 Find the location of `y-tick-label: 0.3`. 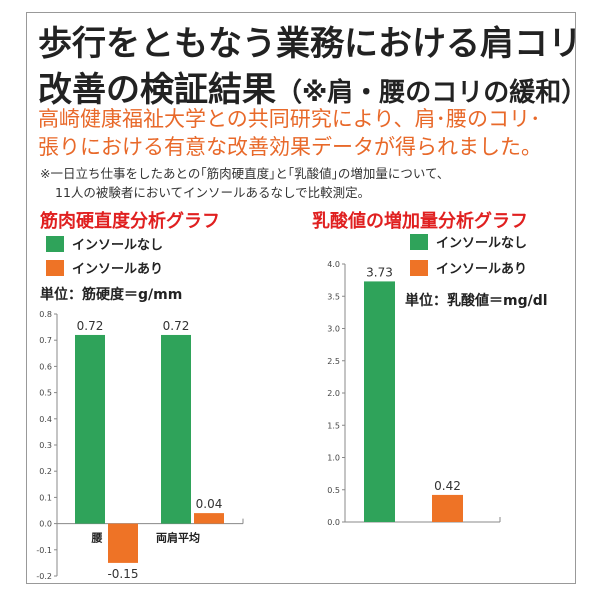

y-tick-label: 0.3 is located at coordinates (45, 445).